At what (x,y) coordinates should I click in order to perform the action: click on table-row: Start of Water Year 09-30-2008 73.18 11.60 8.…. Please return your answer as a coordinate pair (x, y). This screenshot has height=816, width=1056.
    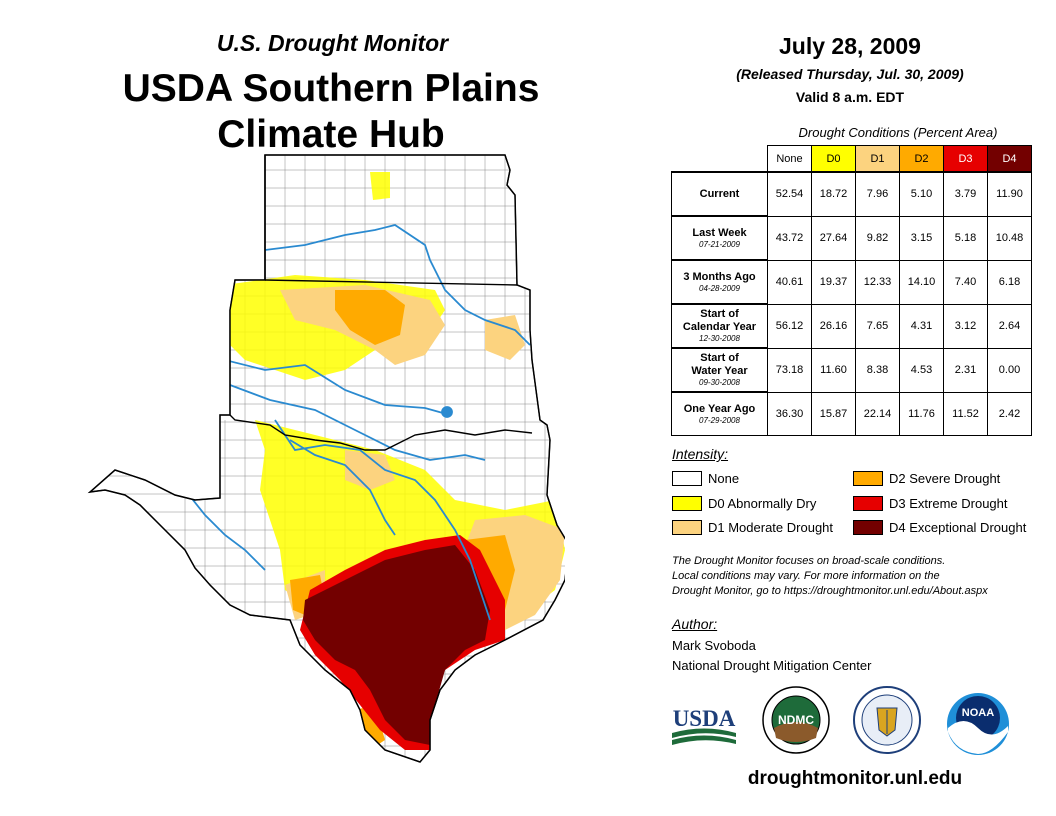
    Looking at the image, I should click on (851, 370).